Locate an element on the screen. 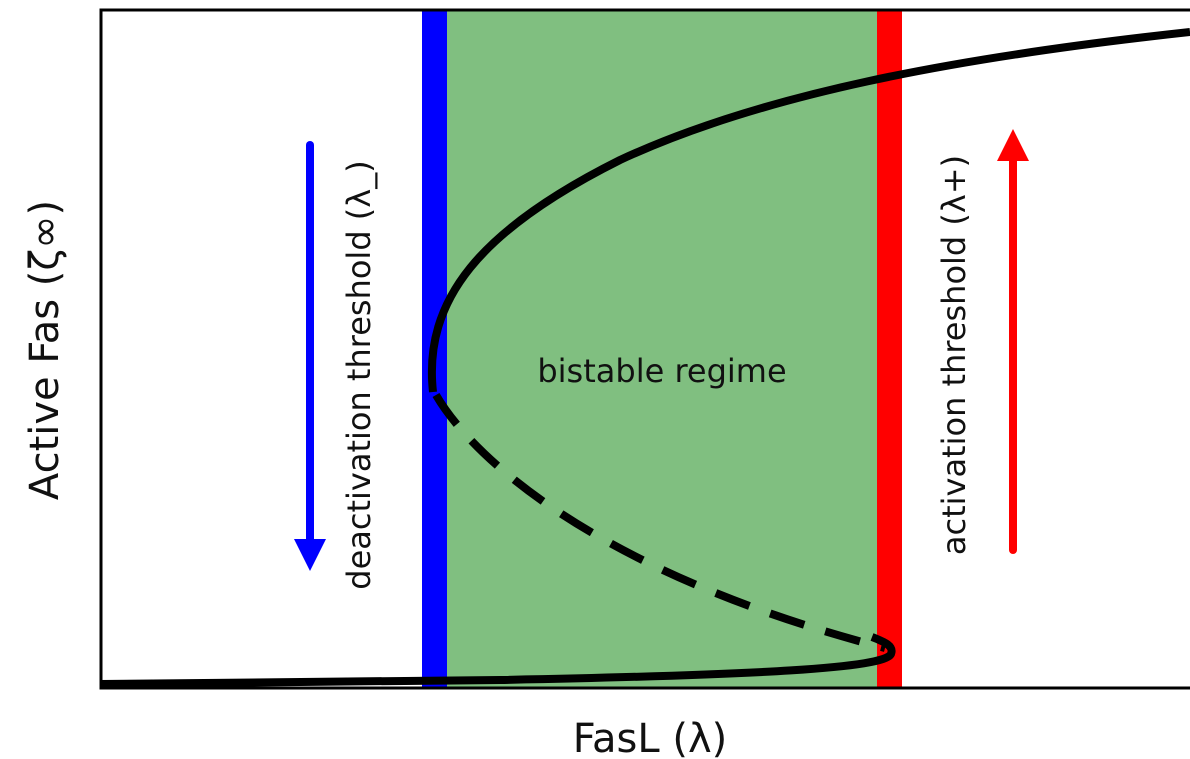  region-label: bistable regime is located at coordinates (661, 371).